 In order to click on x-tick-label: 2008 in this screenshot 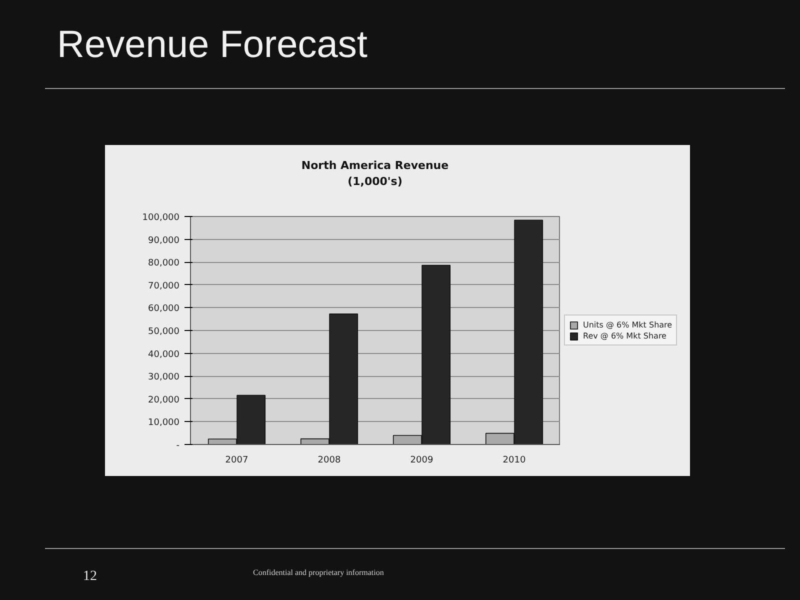, I will do `click(329, 461)`.